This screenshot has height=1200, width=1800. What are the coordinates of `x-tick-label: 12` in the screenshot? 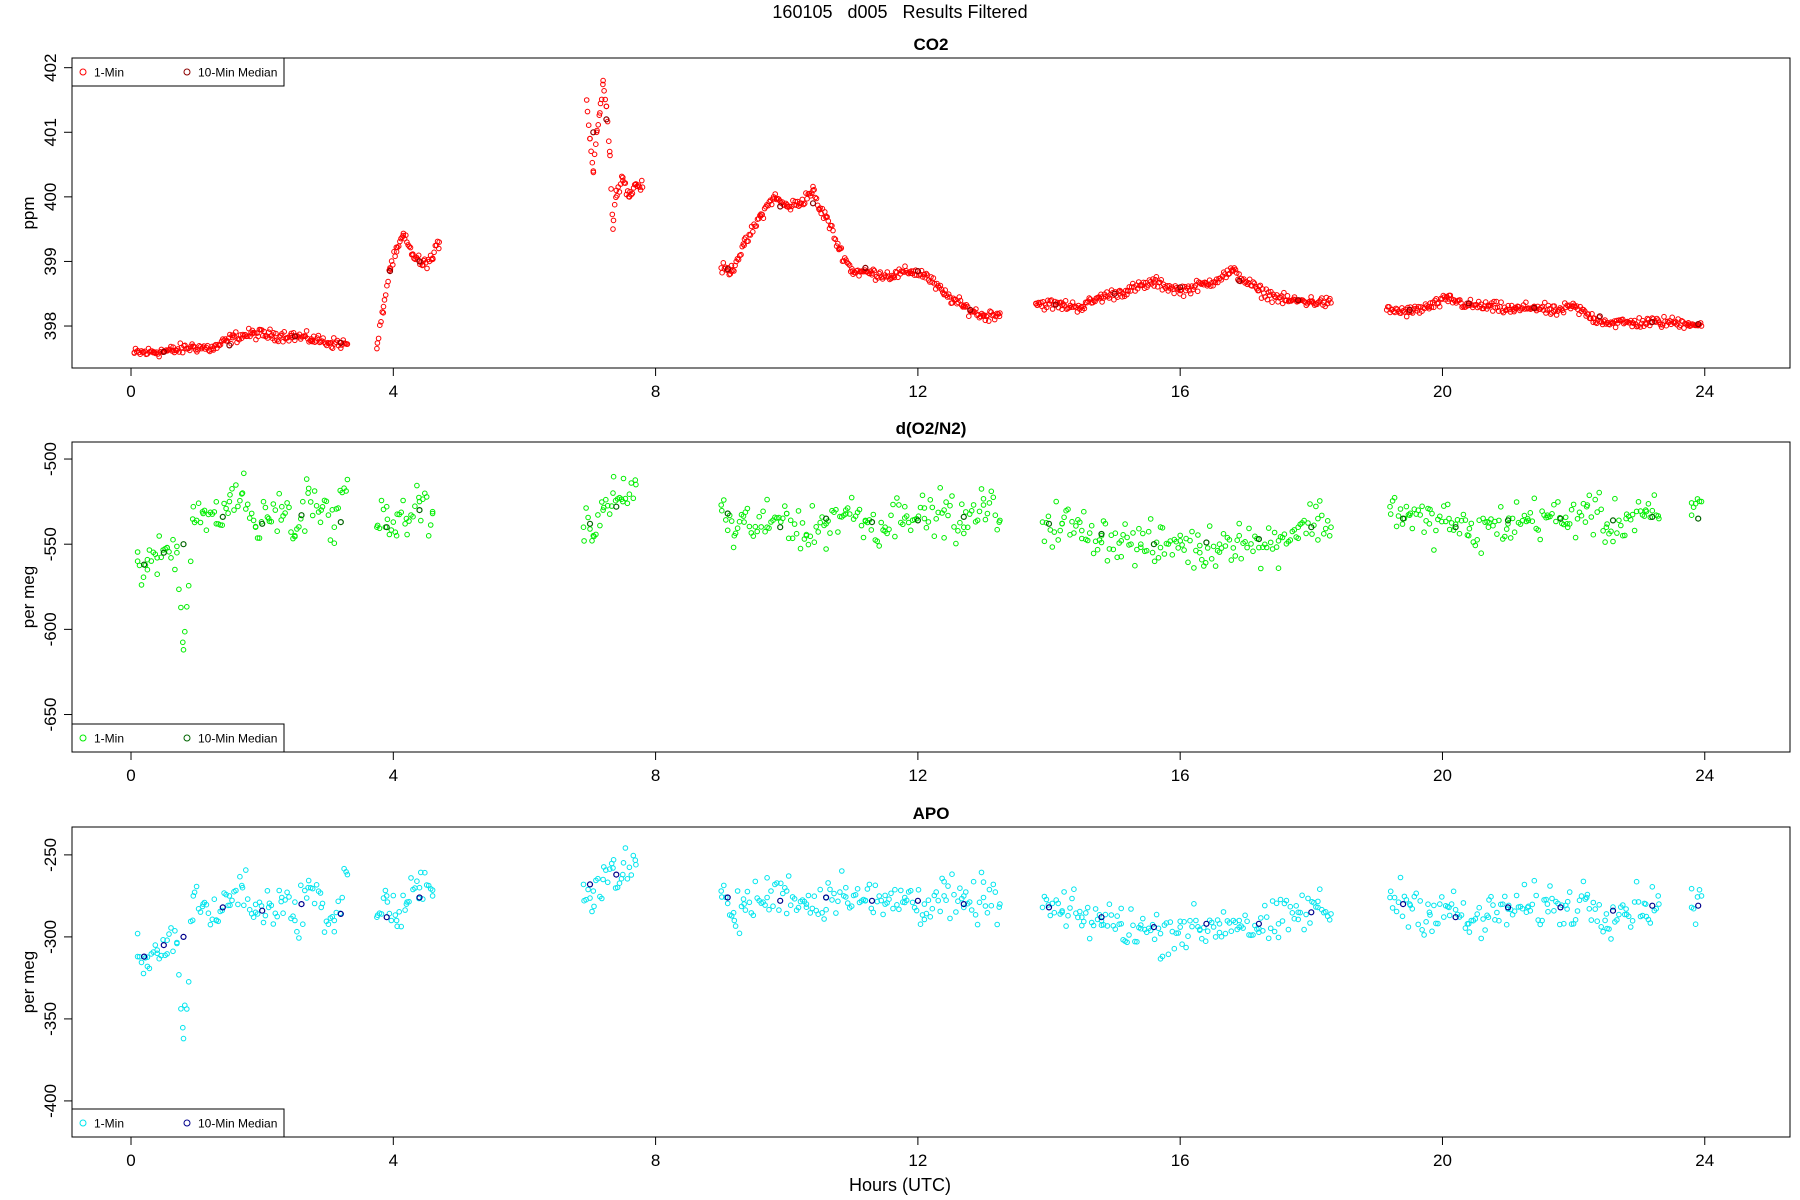 It's located at (917, 391).